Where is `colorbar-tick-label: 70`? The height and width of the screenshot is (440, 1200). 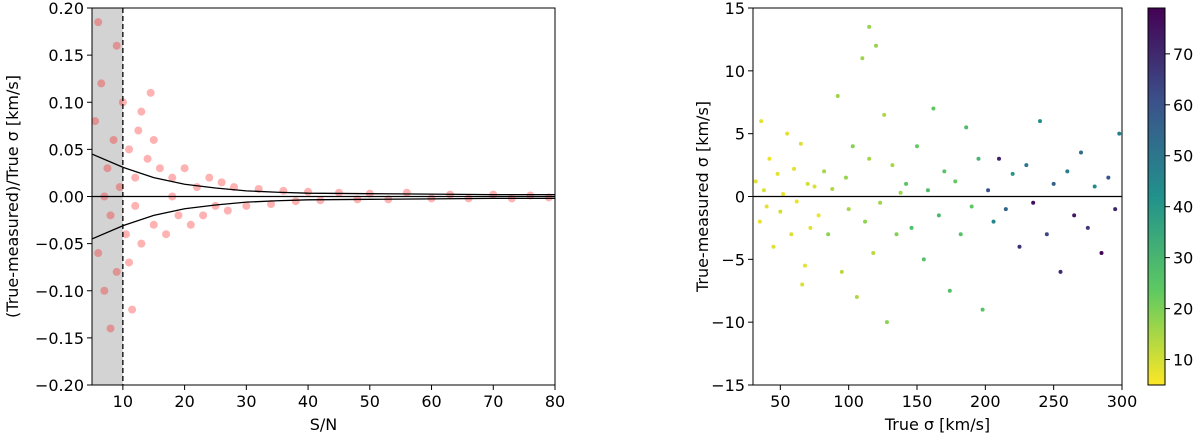 colorbar-tick-label: 70 is located at coordinates (1183, 54).